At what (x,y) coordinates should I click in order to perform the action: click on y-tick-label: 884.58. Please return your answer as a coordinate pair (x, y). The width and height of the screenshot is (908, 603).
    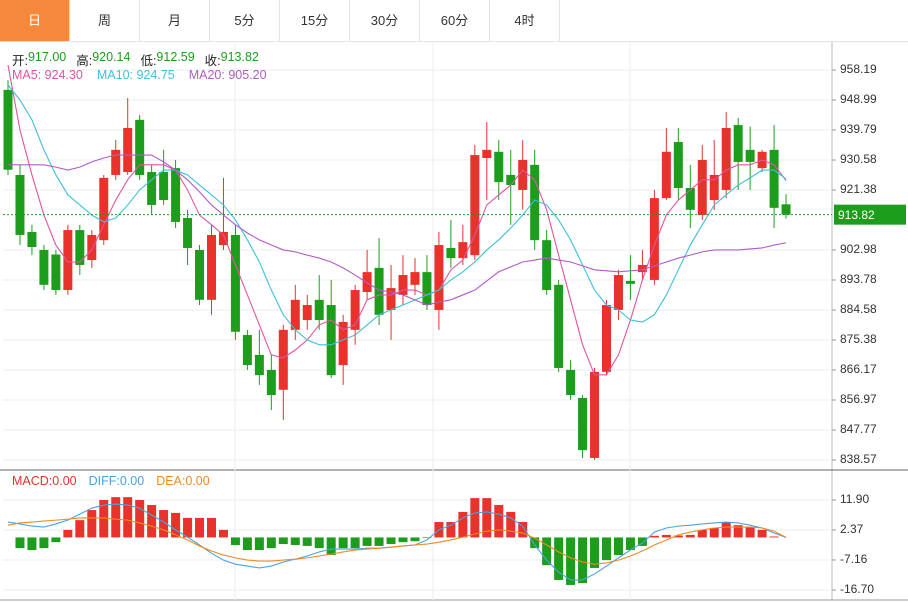
    Looking at the image, I should click on (858, 309).